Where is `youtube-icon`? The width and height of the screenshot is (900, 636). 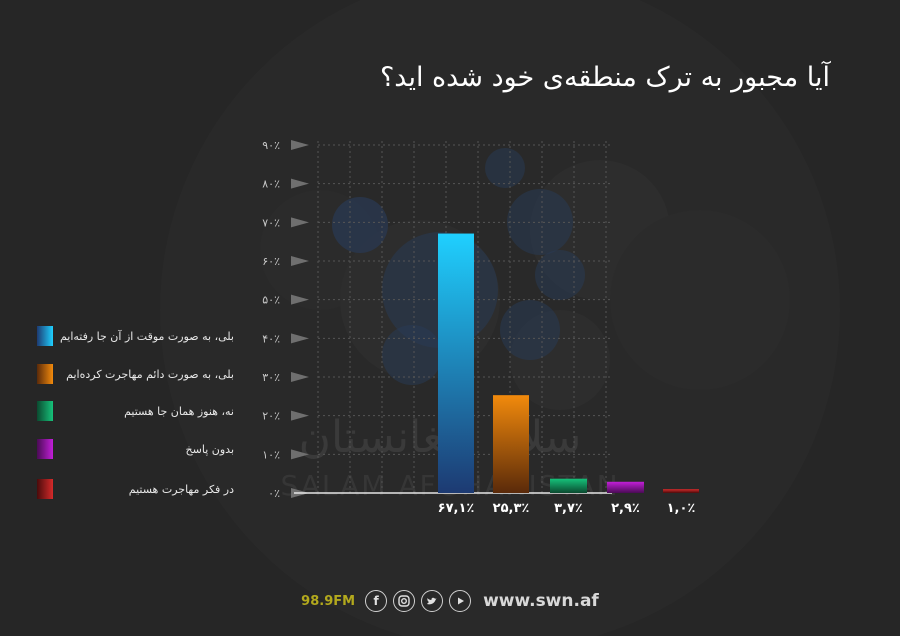 youtube-icon is located at coordinates (460, 601).